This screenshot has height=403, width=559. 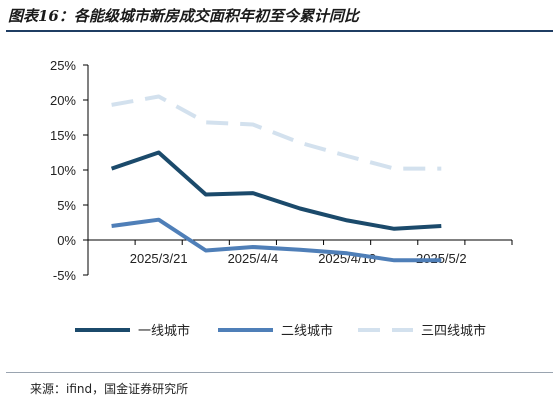 What do you see at coordinates (300, 252) in the screenshot?
I see `x-axis: 2025/3/21 2025/4/4 2025/4/18 2025/5/2` at bounding box center [300, 252].